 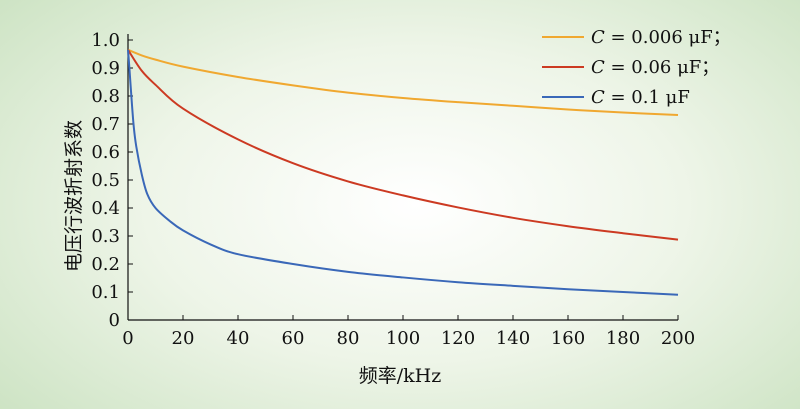 I want to click on y-tick-label: 0.8, so click(x=105, y=96).